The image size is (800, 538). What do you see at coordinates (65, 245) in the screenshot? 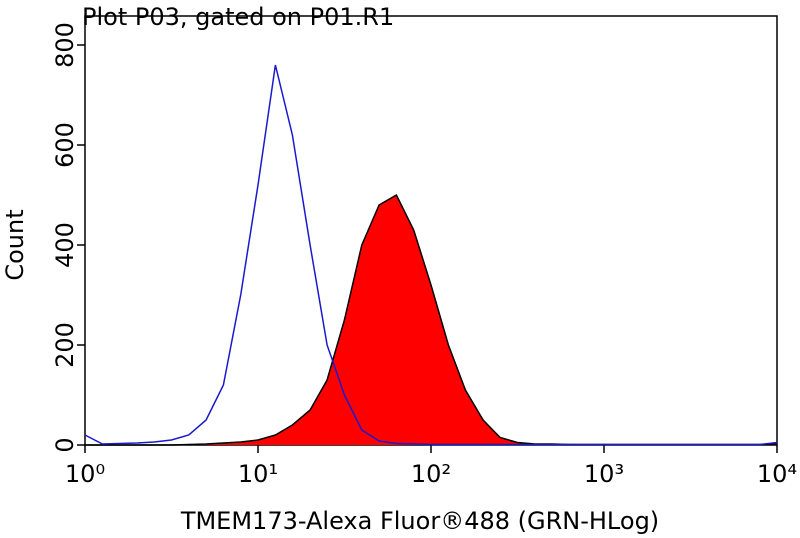
I see `y-tick-label: 400` at bounding box center [65, 245].